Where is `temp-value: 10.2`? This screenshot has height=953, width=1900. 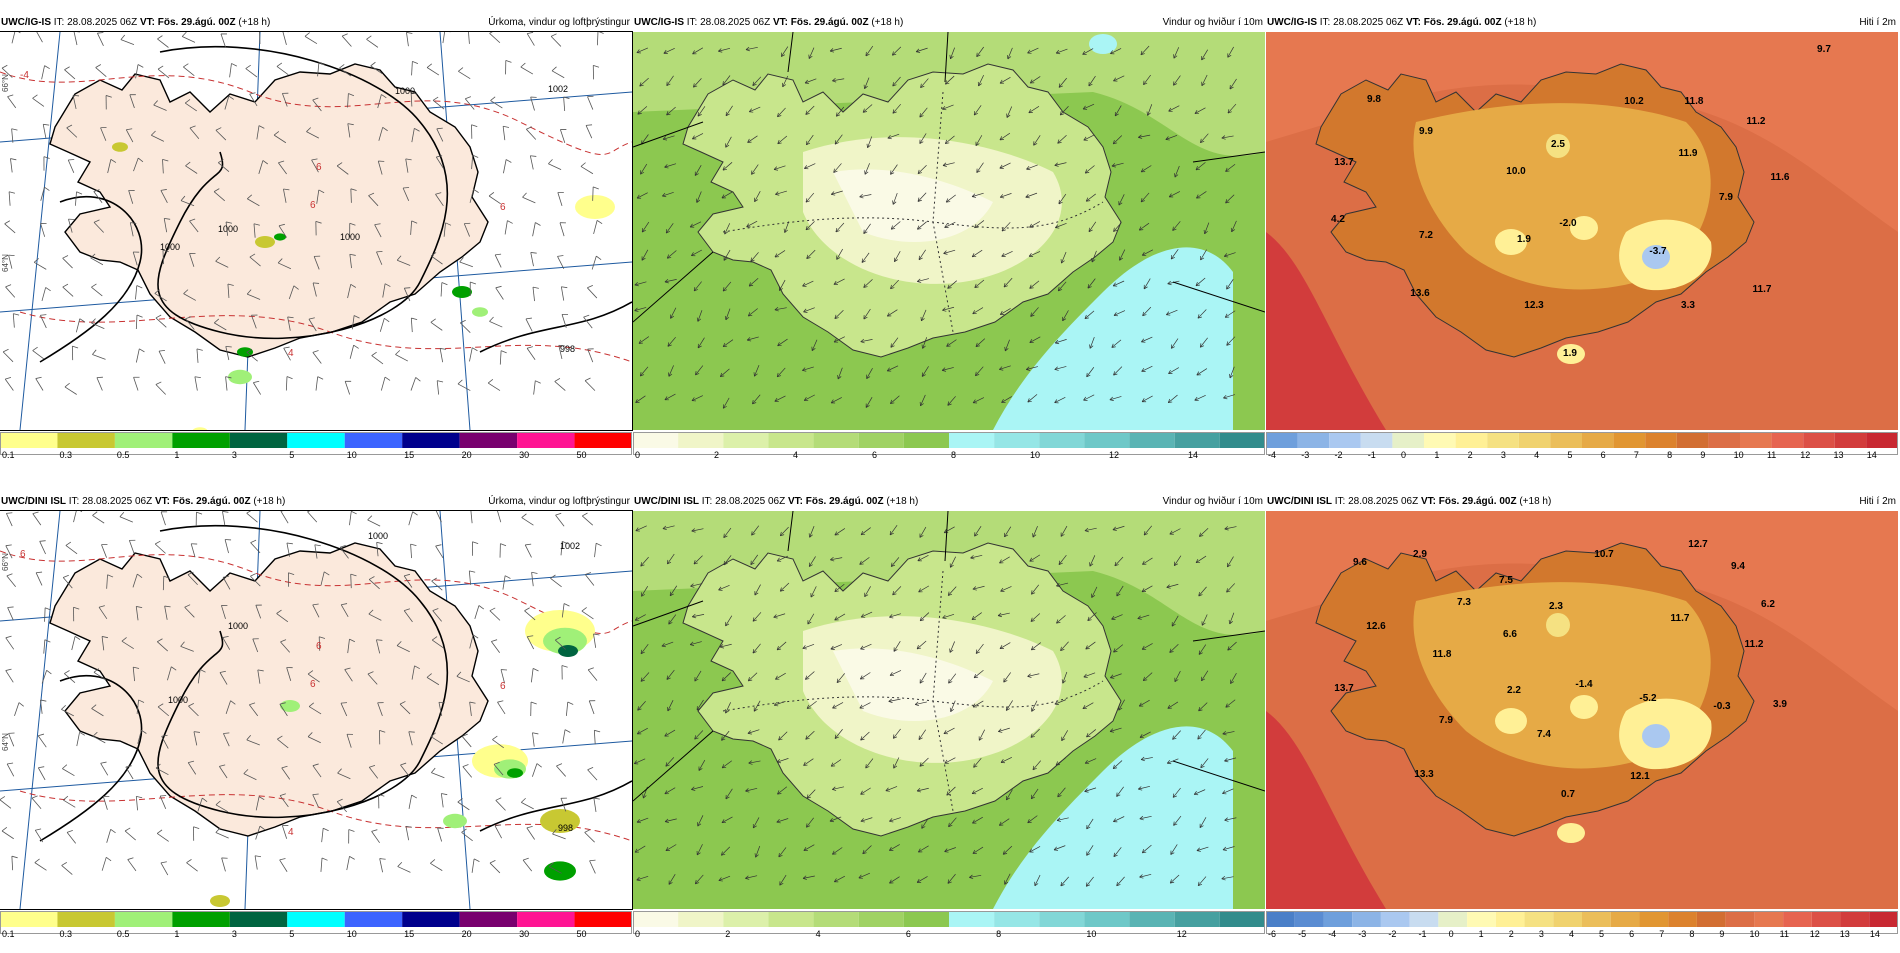
temp-value: 10.2 is located at coordinates (1634, 101).